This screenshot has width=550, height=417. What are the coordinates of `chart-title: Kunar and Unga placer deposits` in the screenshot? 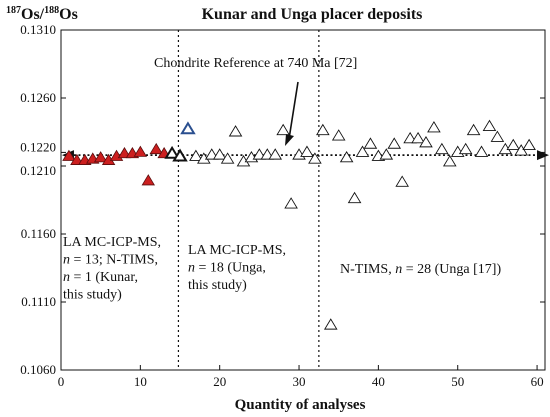 It's located at (312, 14).